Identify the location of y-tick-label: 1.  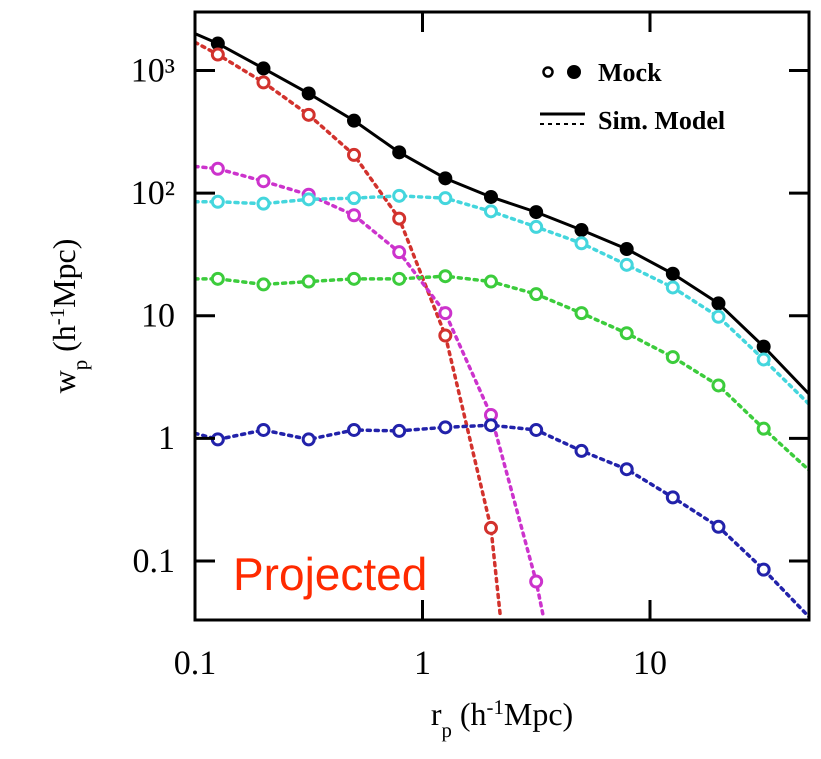
(166, 439).